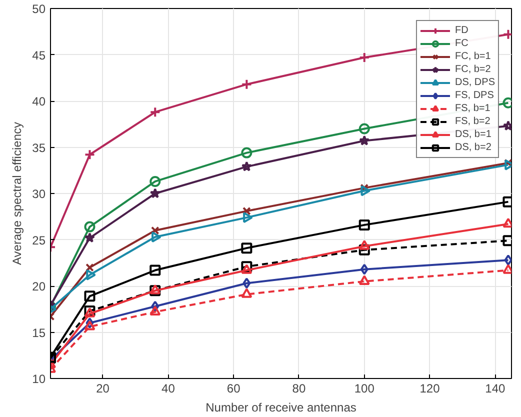  What do you see at coordinates (495, 389) in the screenshot?
I see `x-tick-label: 140` at bounding box center [495, 389].